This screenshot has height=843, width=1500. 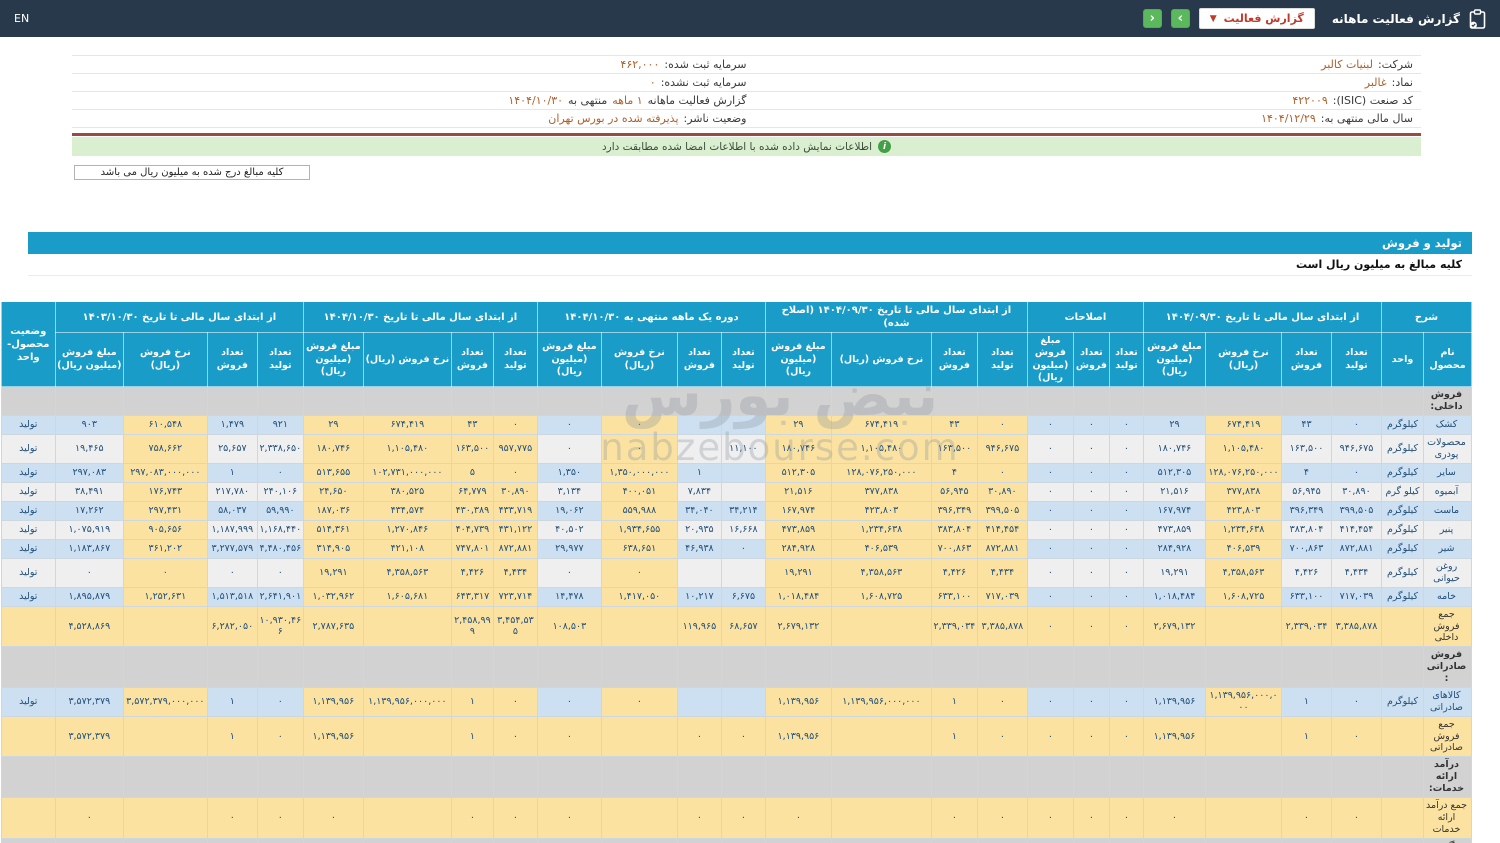 I want to click on section-label: فروش داخلی:, so click(x=1447, y=401).